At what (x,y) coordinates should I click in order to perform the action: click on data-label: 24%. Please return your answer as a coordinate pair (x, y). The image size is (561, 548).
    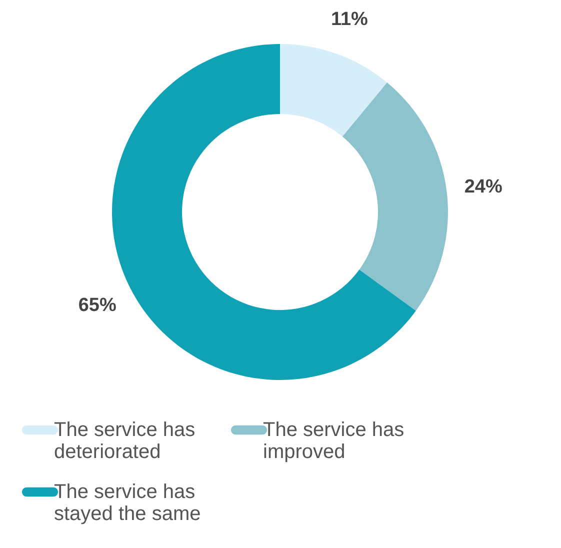
    Looking at the image, I should click on (483, 187).